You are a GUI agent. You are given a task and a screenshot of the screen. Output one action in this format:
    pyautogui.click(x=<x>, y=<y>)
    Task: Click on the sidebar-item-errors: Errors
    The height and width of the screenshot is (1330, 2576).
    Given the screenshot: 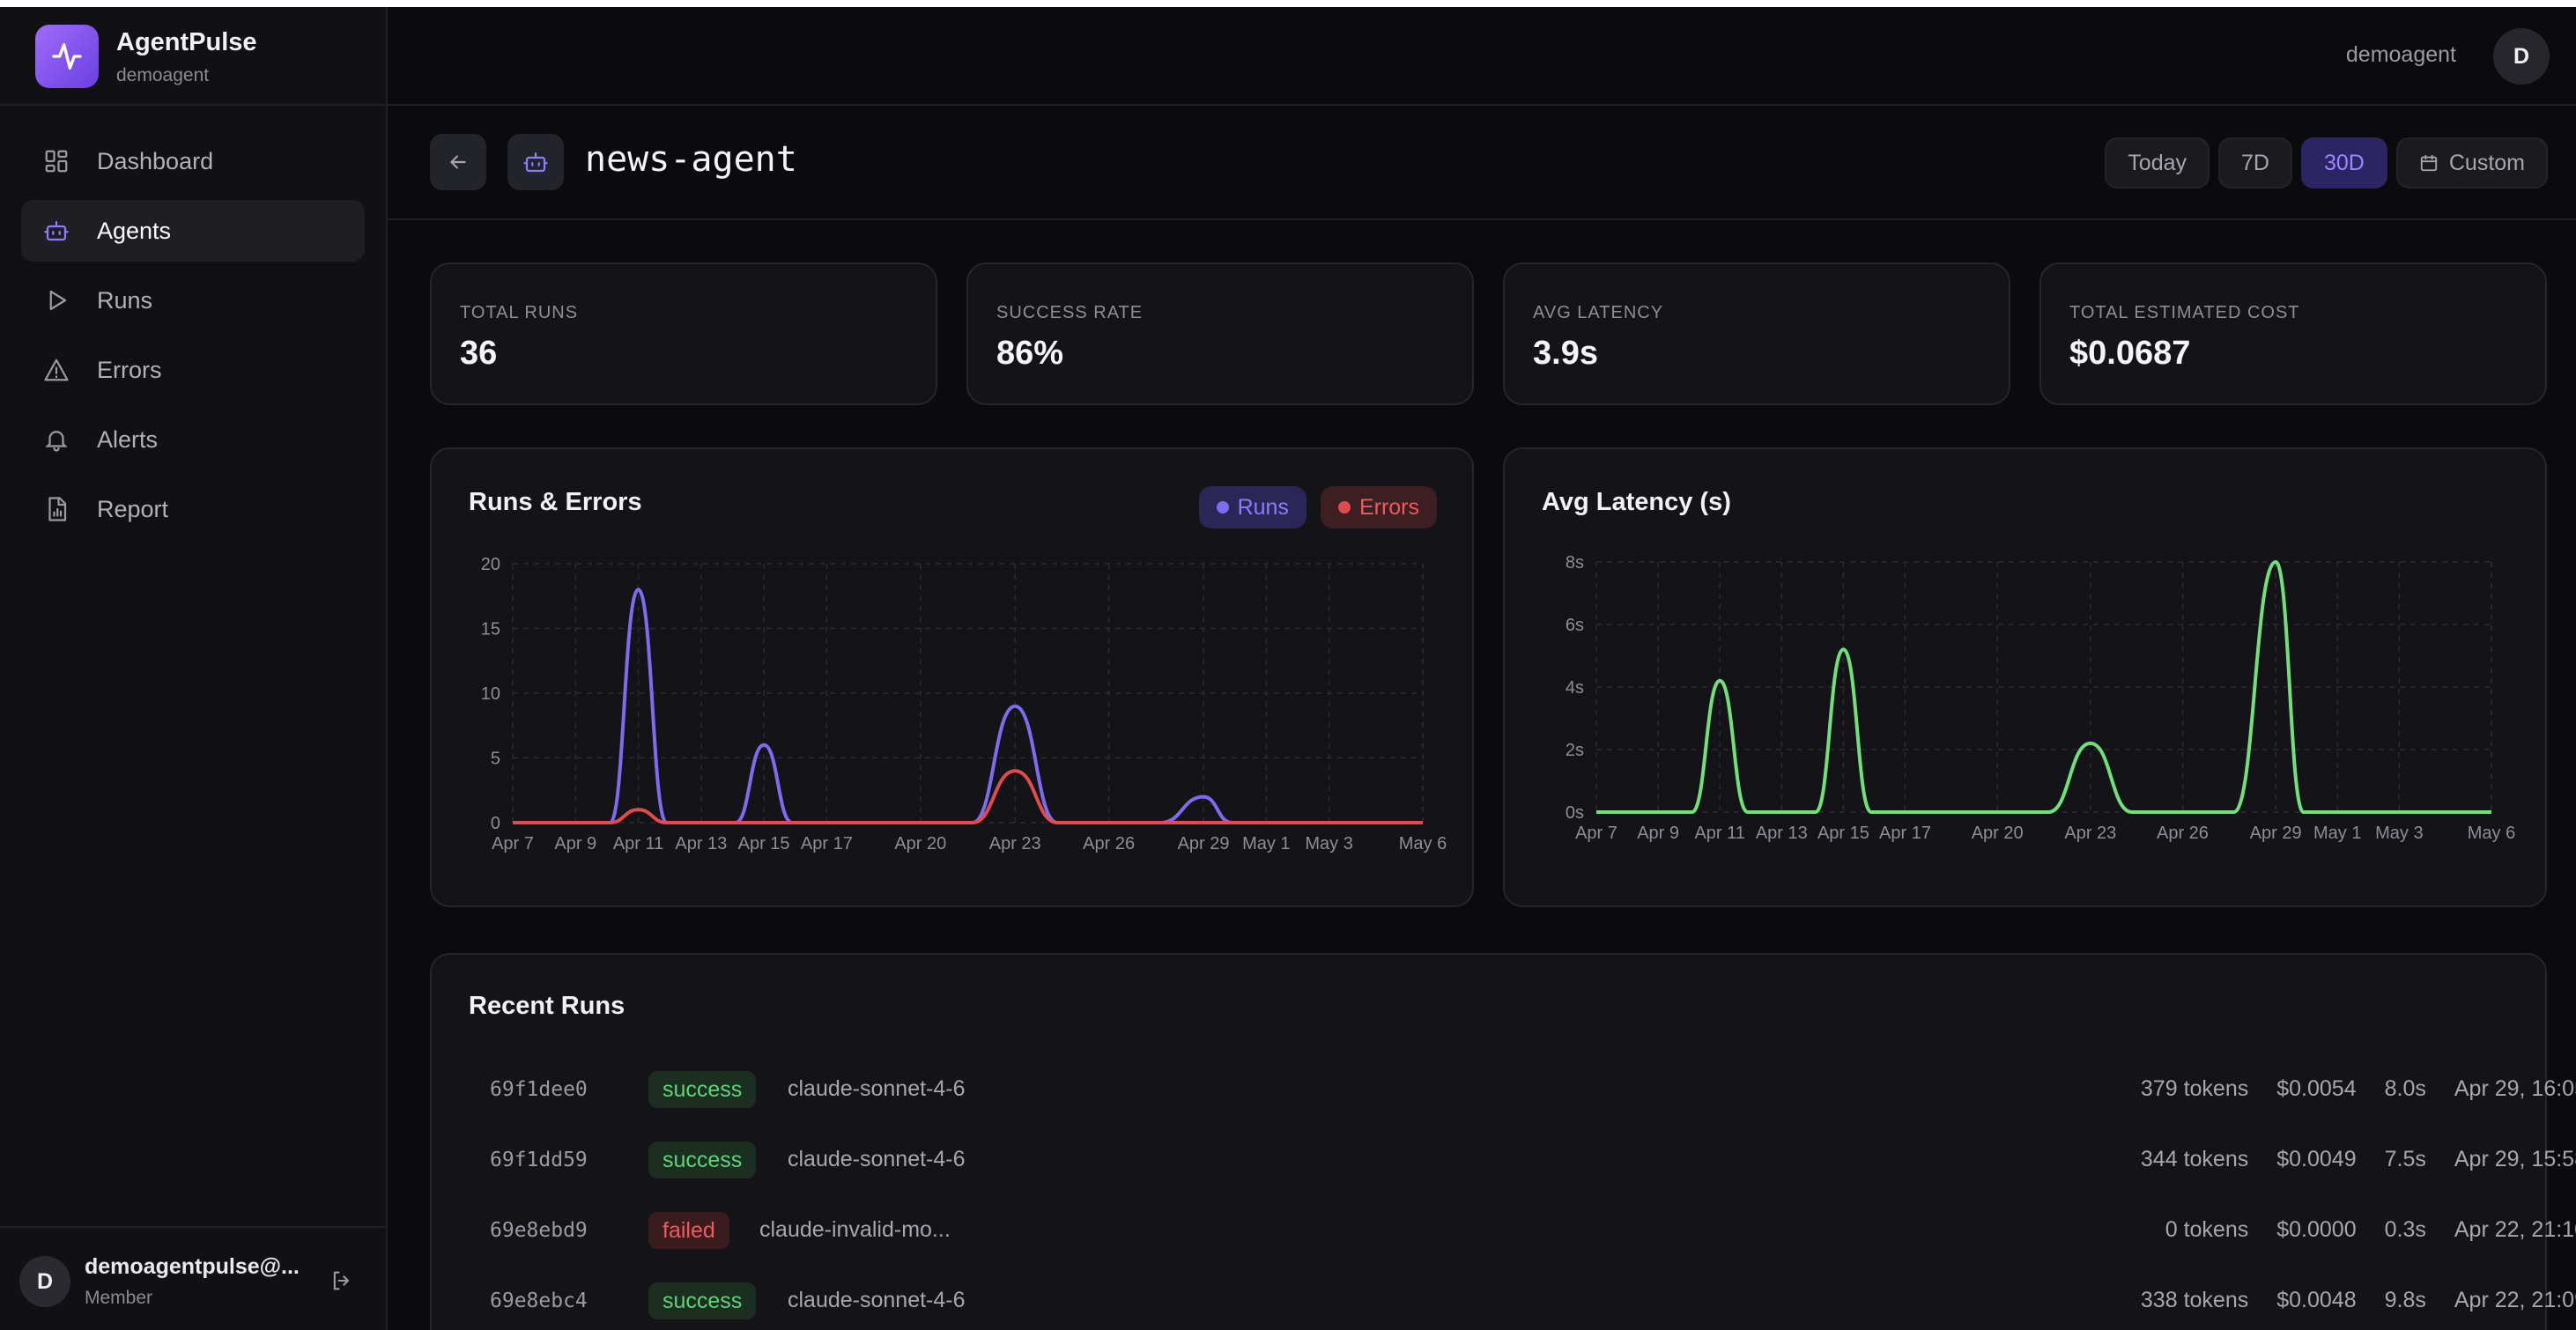 What is the action you would take?
    pyautogui.click(x=193, y=370)
    